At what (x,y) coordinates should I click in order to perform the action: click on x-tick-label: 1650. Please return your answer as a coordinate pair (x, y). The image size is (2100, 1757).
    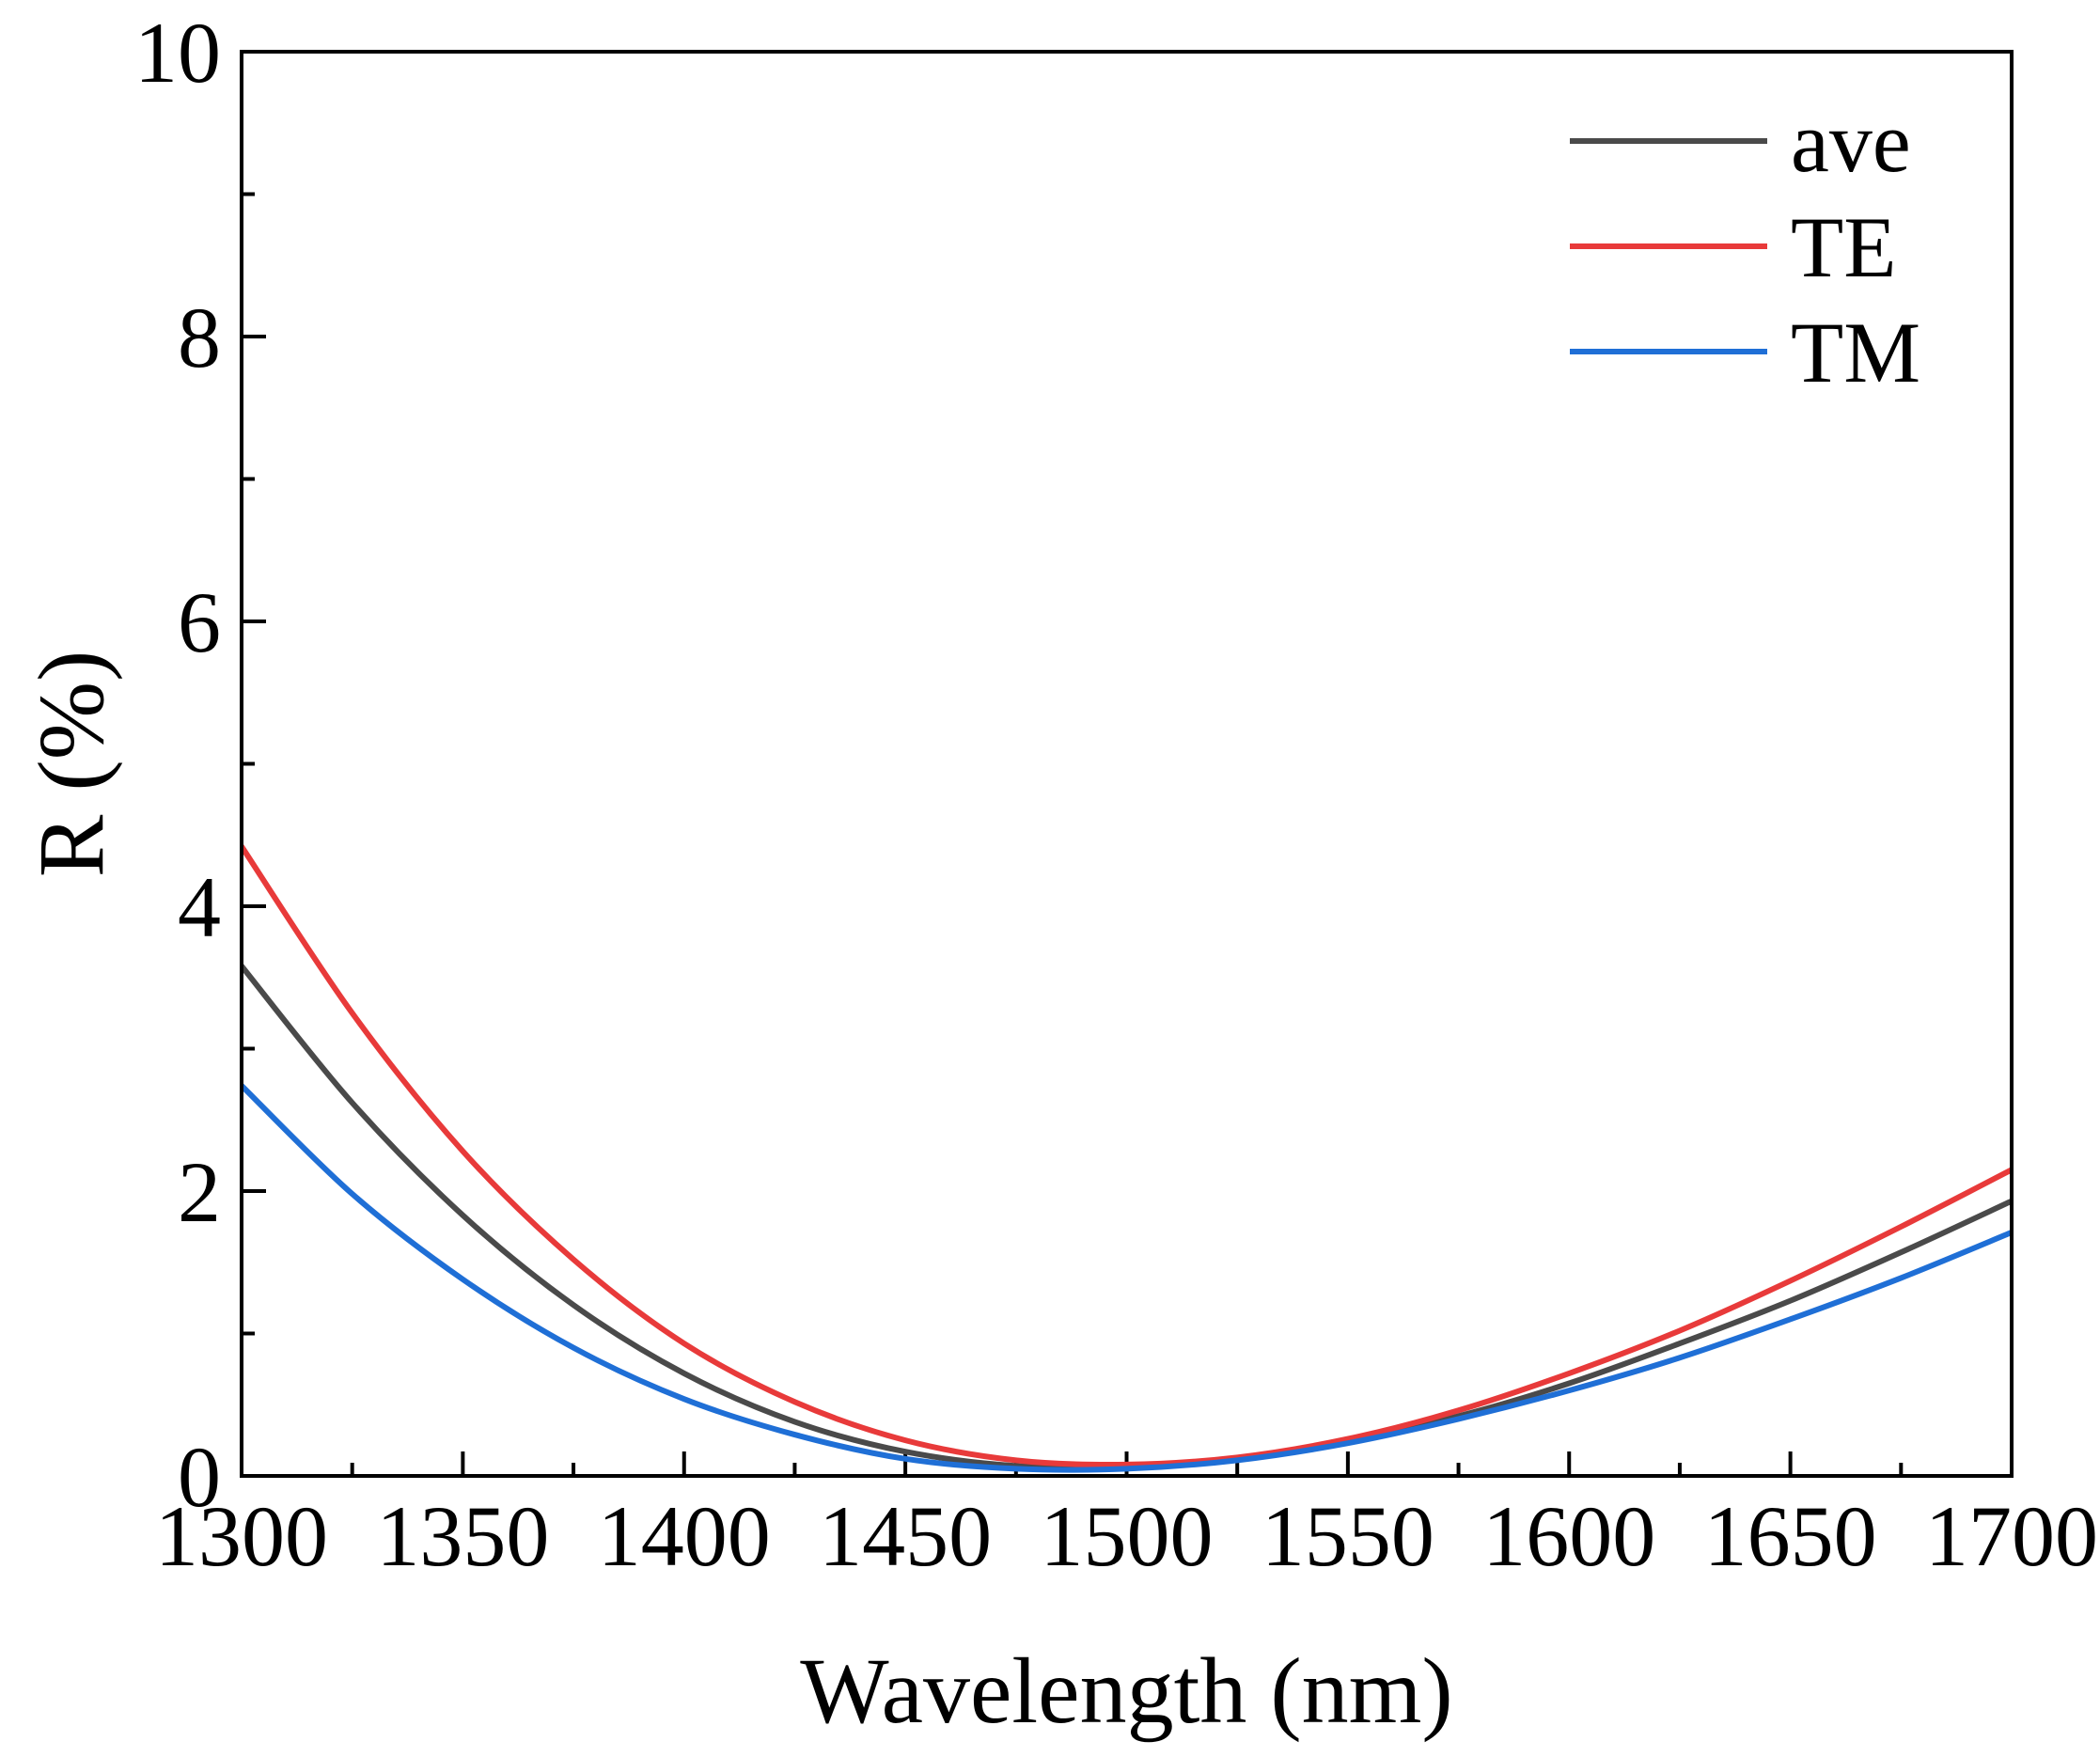
    Looking at the image, I should click on (1790, 1536).